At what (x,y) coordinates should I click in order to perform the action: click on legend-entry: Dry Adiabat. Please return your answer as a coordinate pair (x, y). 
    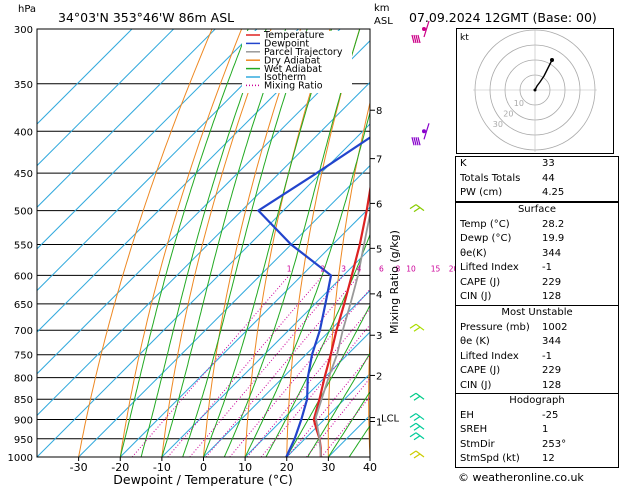
    Looking at the image, I should click on (292, 60).